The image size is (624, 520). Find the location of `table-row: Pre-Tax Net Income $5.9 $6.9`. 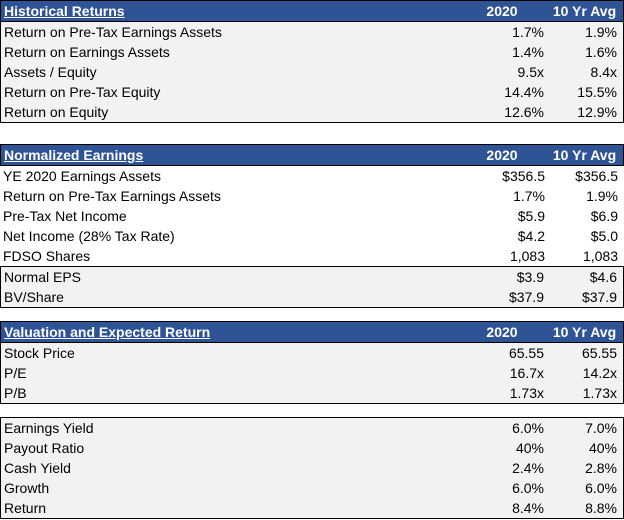

table-row: Pre-Tax Net Income $5.9 $6.9 is located at coordinates (312, 216).